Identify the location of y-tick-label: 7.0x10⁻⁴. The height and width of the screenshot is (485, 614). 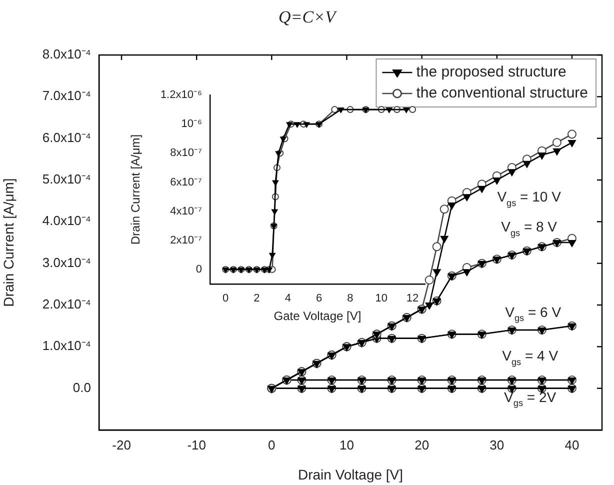
(66, 96).